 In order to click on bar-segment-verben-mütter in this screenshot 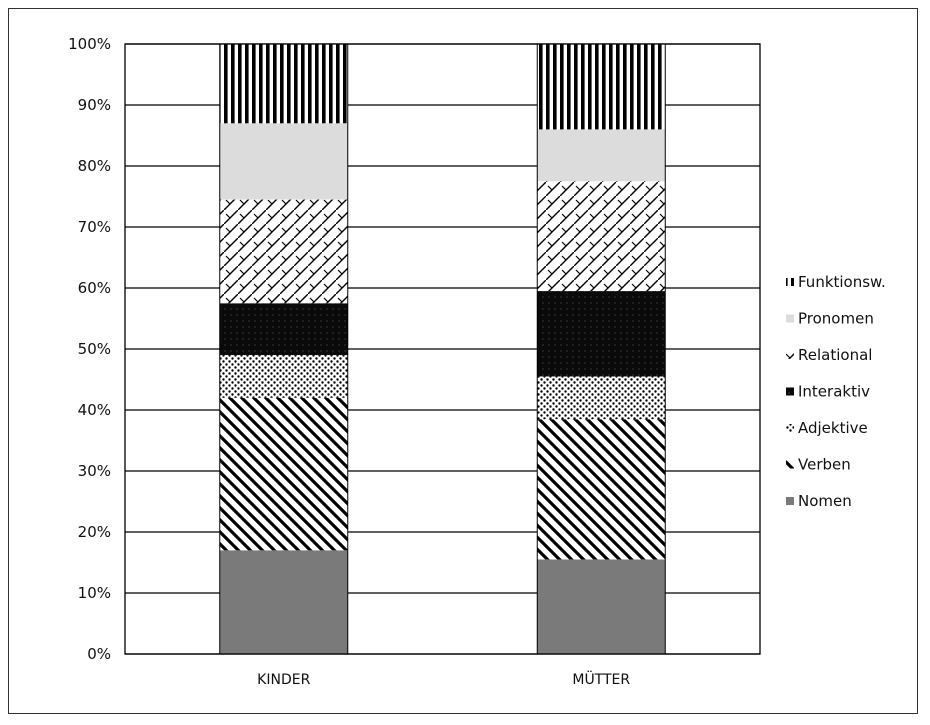, I will do `click(601, 489)`.